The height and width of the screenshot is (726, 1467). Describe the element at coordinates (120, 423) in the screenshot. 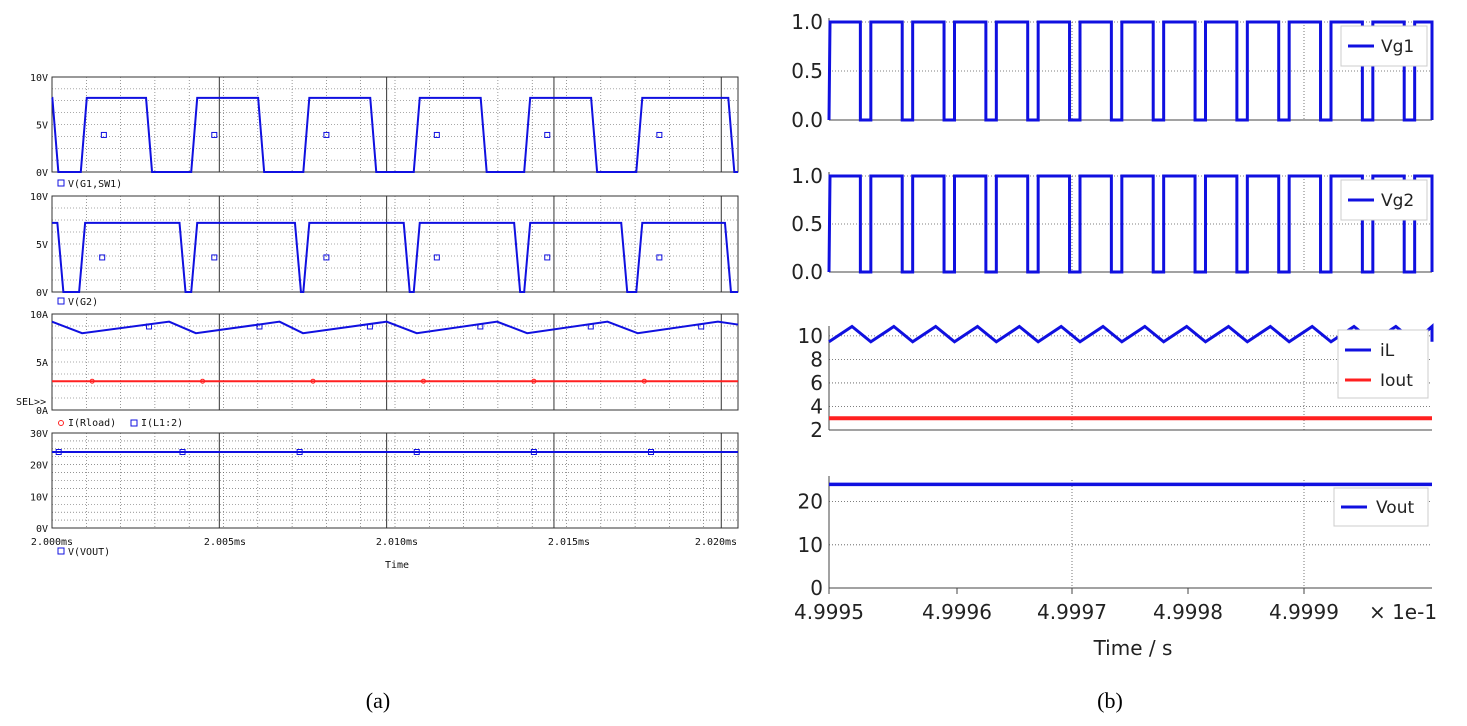

I see `a-legend-currents: I(Rload) I(L1:2)` at that location.